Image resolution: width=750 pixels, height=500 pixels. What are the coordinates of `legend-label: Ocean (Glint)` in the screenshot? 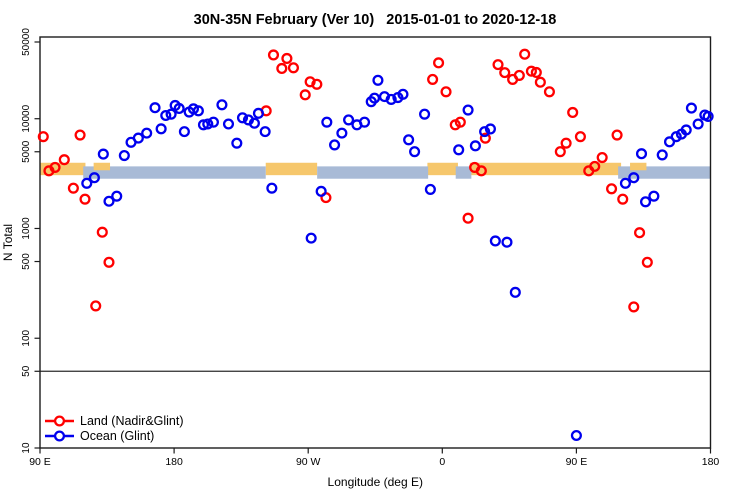 It's located at (117, 436).